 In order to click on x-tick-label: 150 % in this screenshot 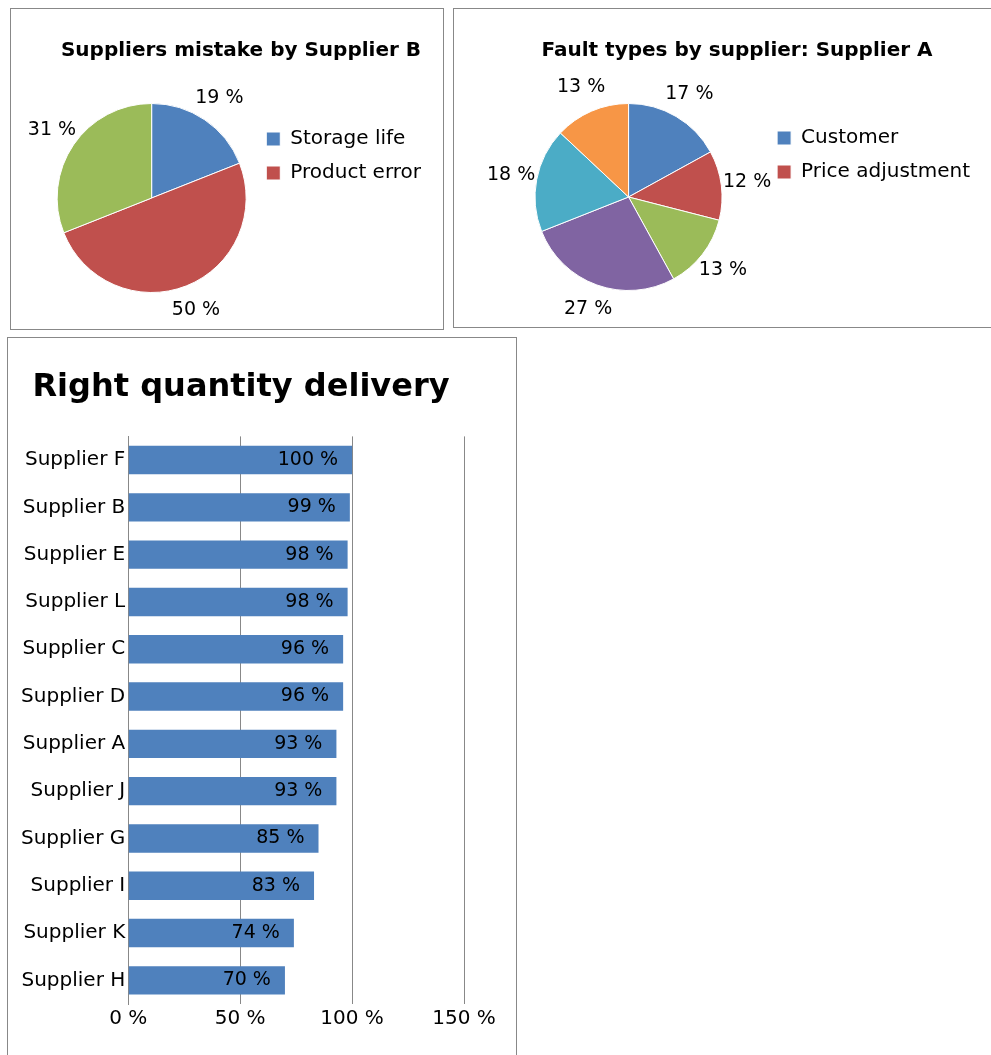, I will do `click(464, 1017)`.